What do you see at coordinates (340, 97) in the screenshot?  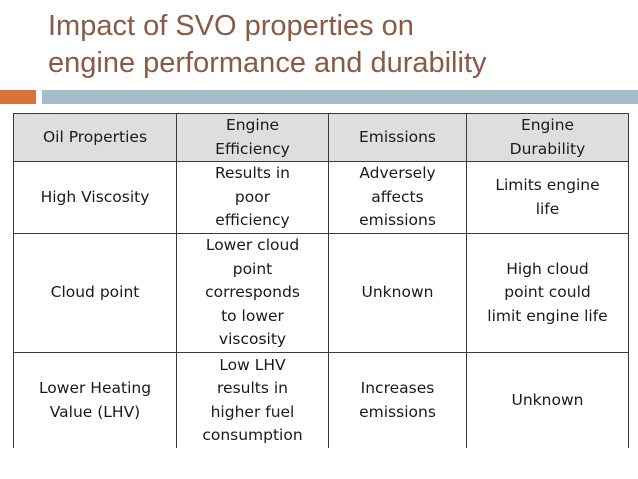 I see `title-accent-bar-gray` at bounding box center [340, 97].